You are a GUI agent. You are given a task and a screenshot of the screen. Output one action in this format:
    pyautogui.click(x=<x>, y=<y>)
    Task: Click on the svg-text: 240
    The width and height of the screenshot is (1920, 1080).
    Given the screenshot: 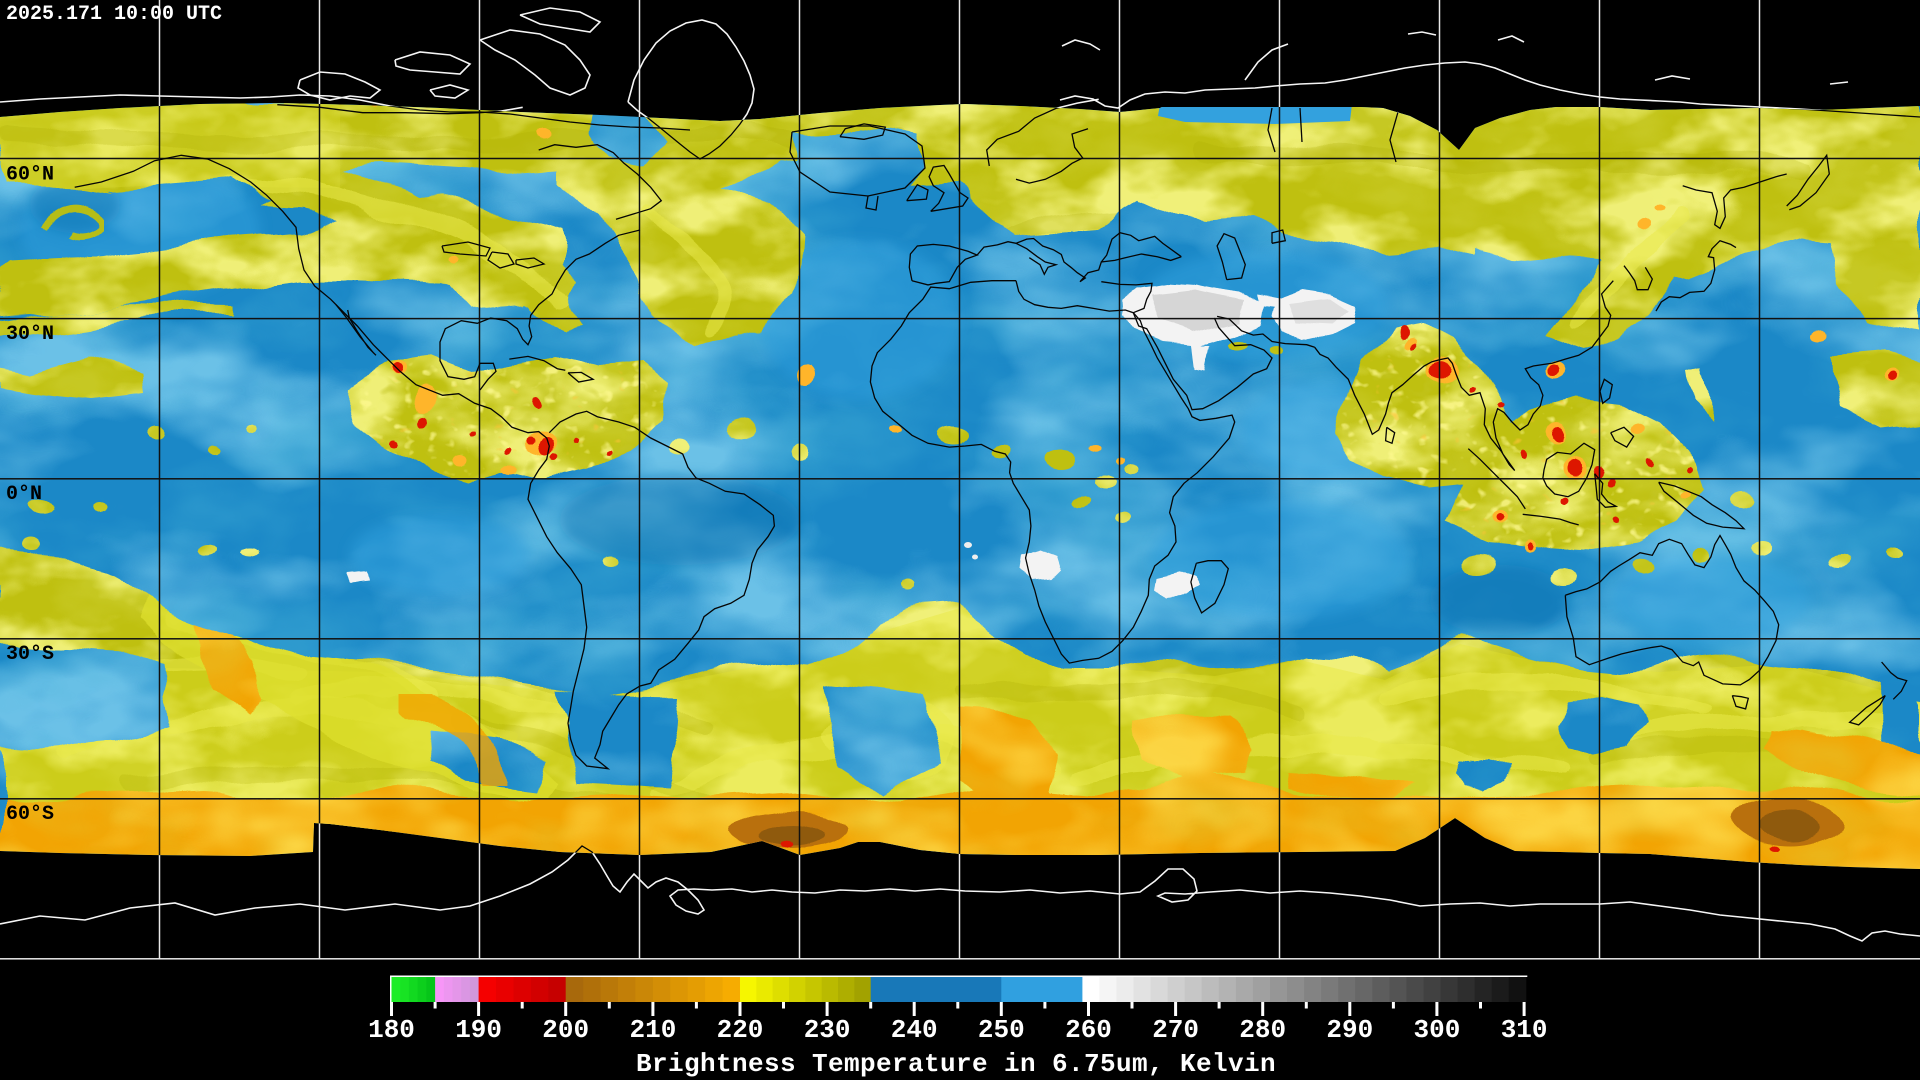 What is the action you would take?
    pyautogui.click(x=914, y=1030)
    